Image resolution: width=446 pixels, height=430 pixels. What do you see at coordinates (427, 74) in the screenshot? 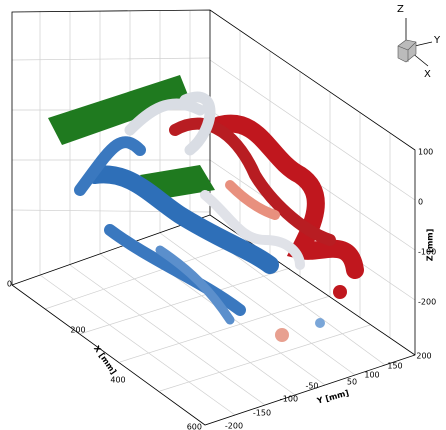
I see `triad-x-label: X` at bounding box center [427, 74].